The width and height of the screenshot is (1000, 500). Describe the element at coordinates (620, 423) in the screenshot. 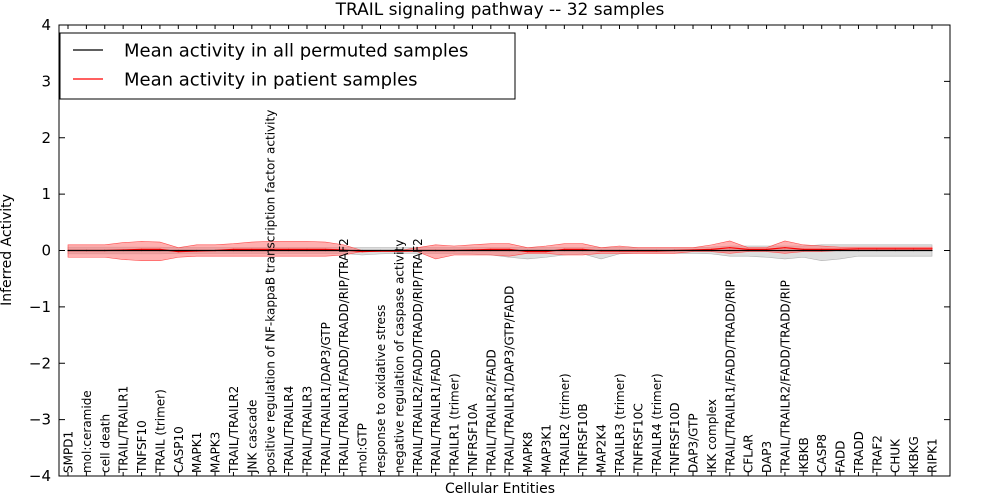

I see `x-tick-label: TRAILR3 (trimer)` at that location.